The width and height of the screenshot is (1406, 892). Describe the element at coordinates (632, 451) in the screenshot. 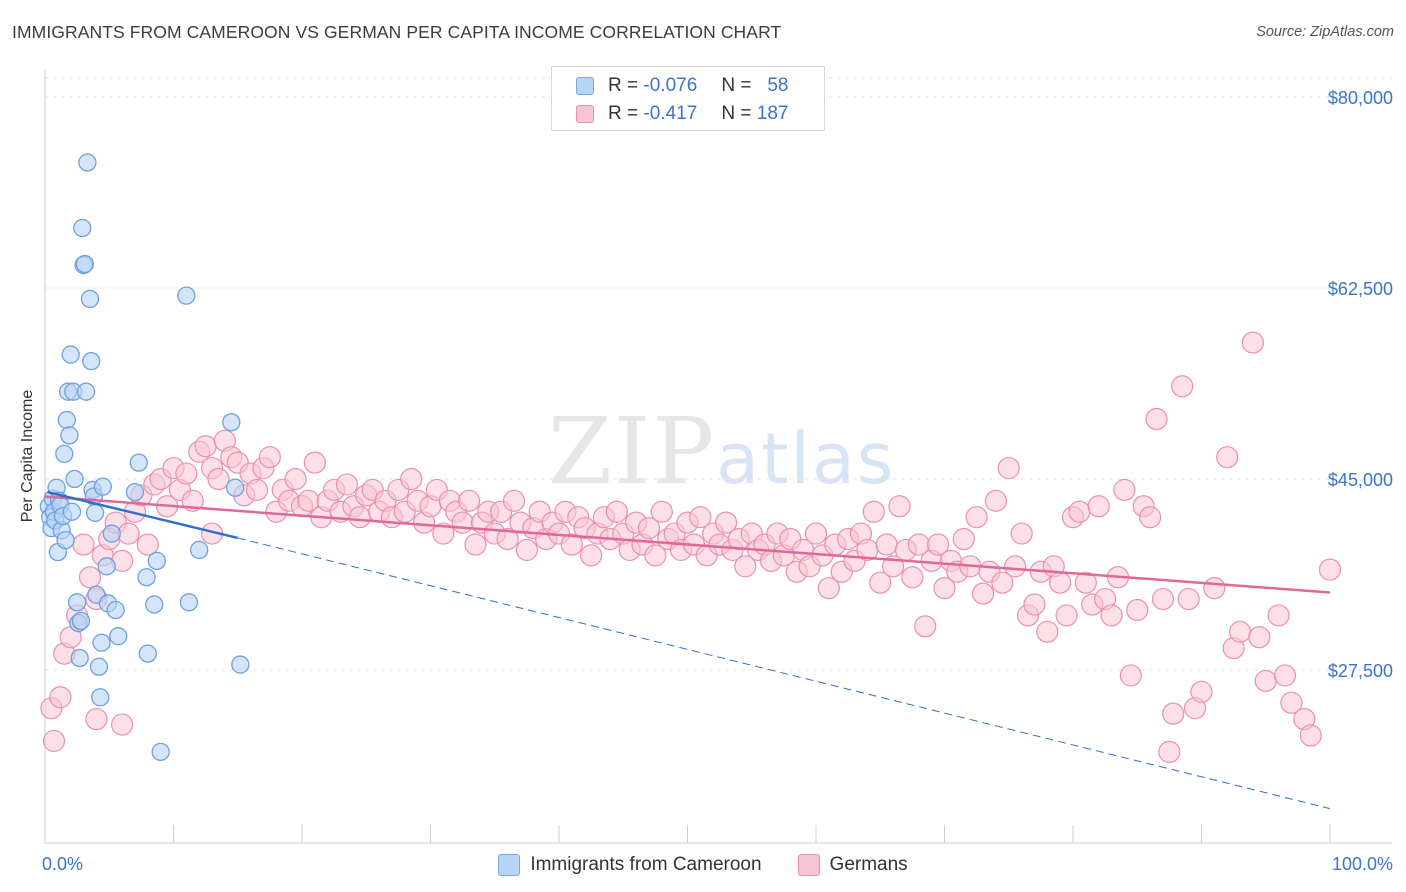

I see `watermark-zip: ZIP` at that location.